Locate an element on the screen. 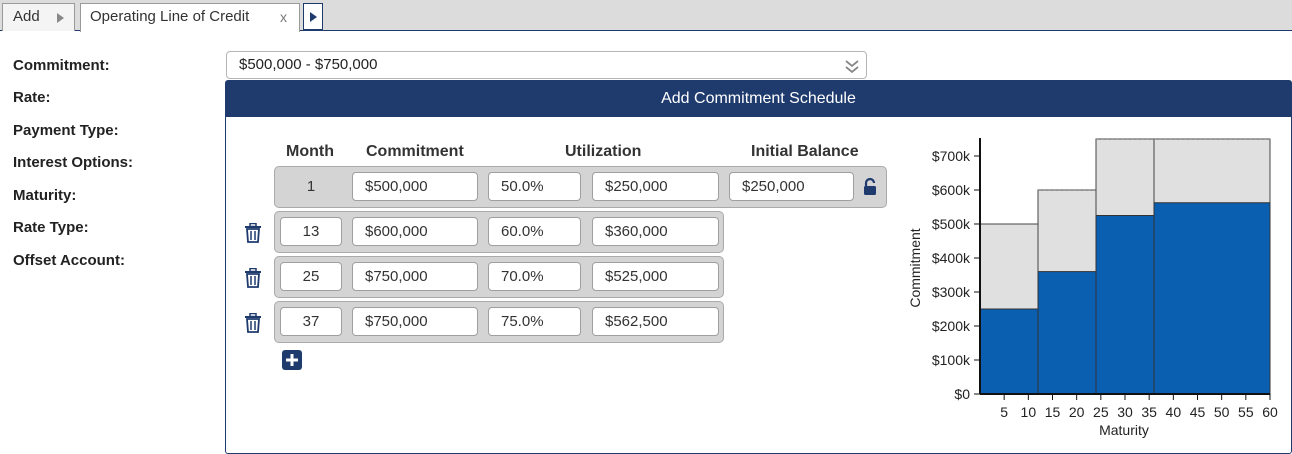 The image size is (1292, 454). x-tick-label: 20 is located at coordinates (1077, 412).